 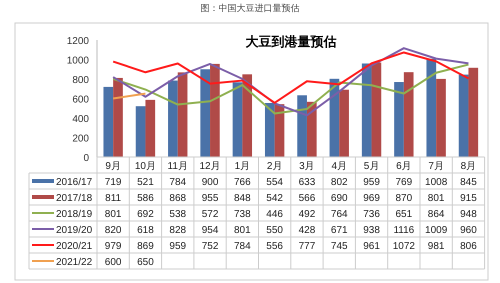 I want to click on y-tick-label: 600, so click(x=81, y=100).